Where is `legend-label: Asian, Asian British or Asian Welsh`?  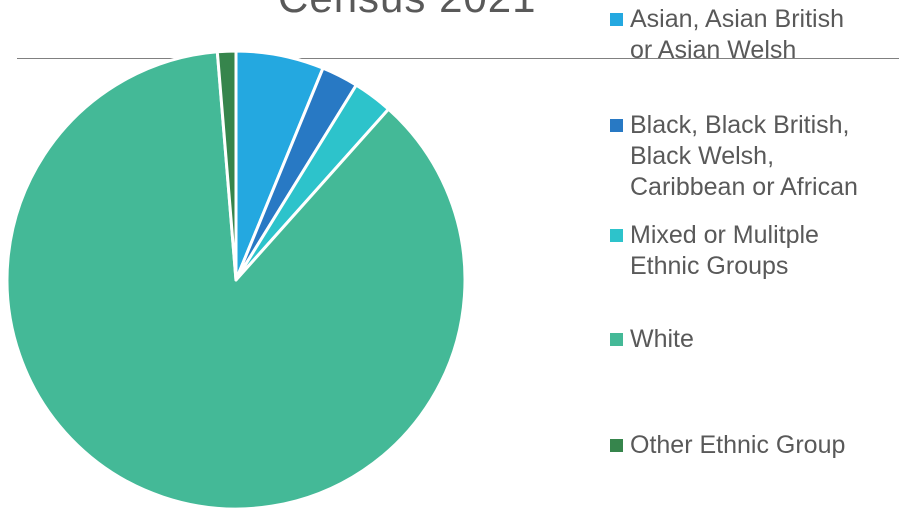
legend-label: Asian, Asian British or Asian Welsh is located at coordinates (737, 34).